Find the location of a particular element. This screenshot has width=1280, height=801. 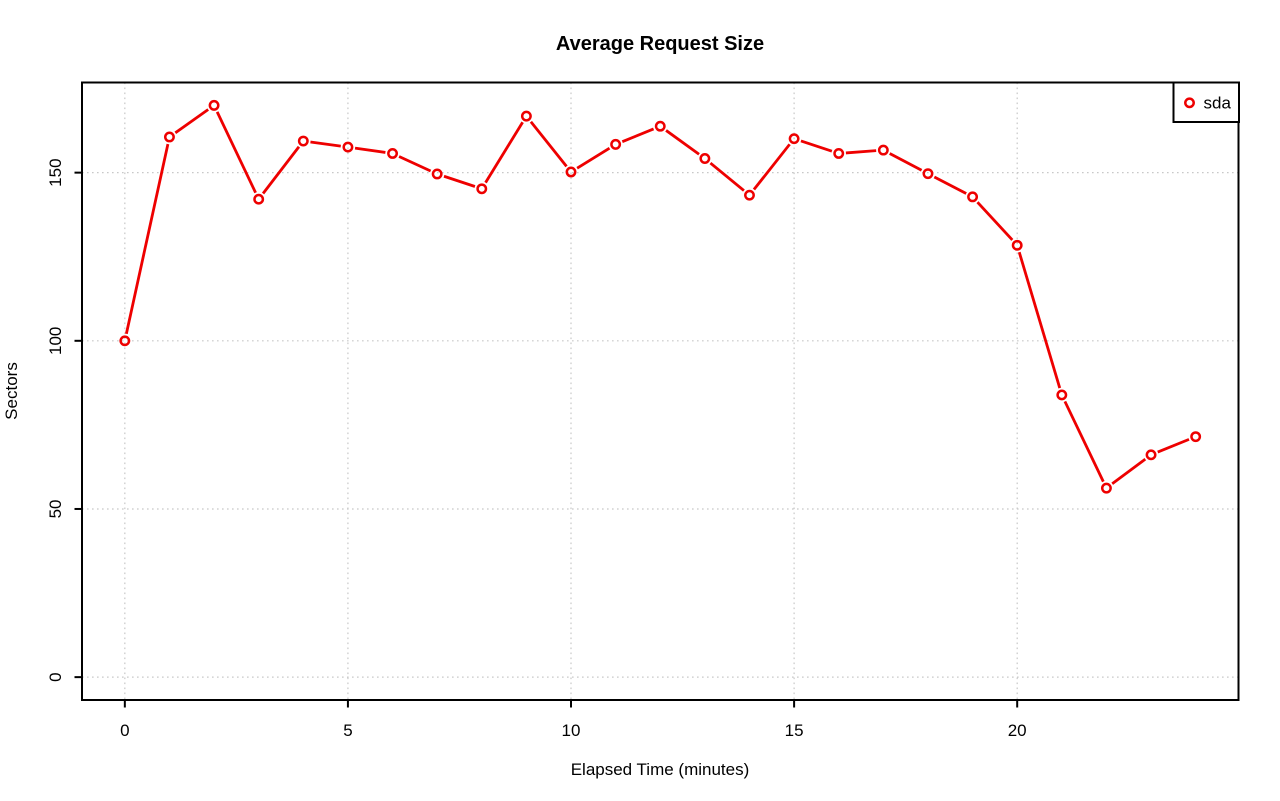

legend-marker-sda is located at coordinates (1189, 103).